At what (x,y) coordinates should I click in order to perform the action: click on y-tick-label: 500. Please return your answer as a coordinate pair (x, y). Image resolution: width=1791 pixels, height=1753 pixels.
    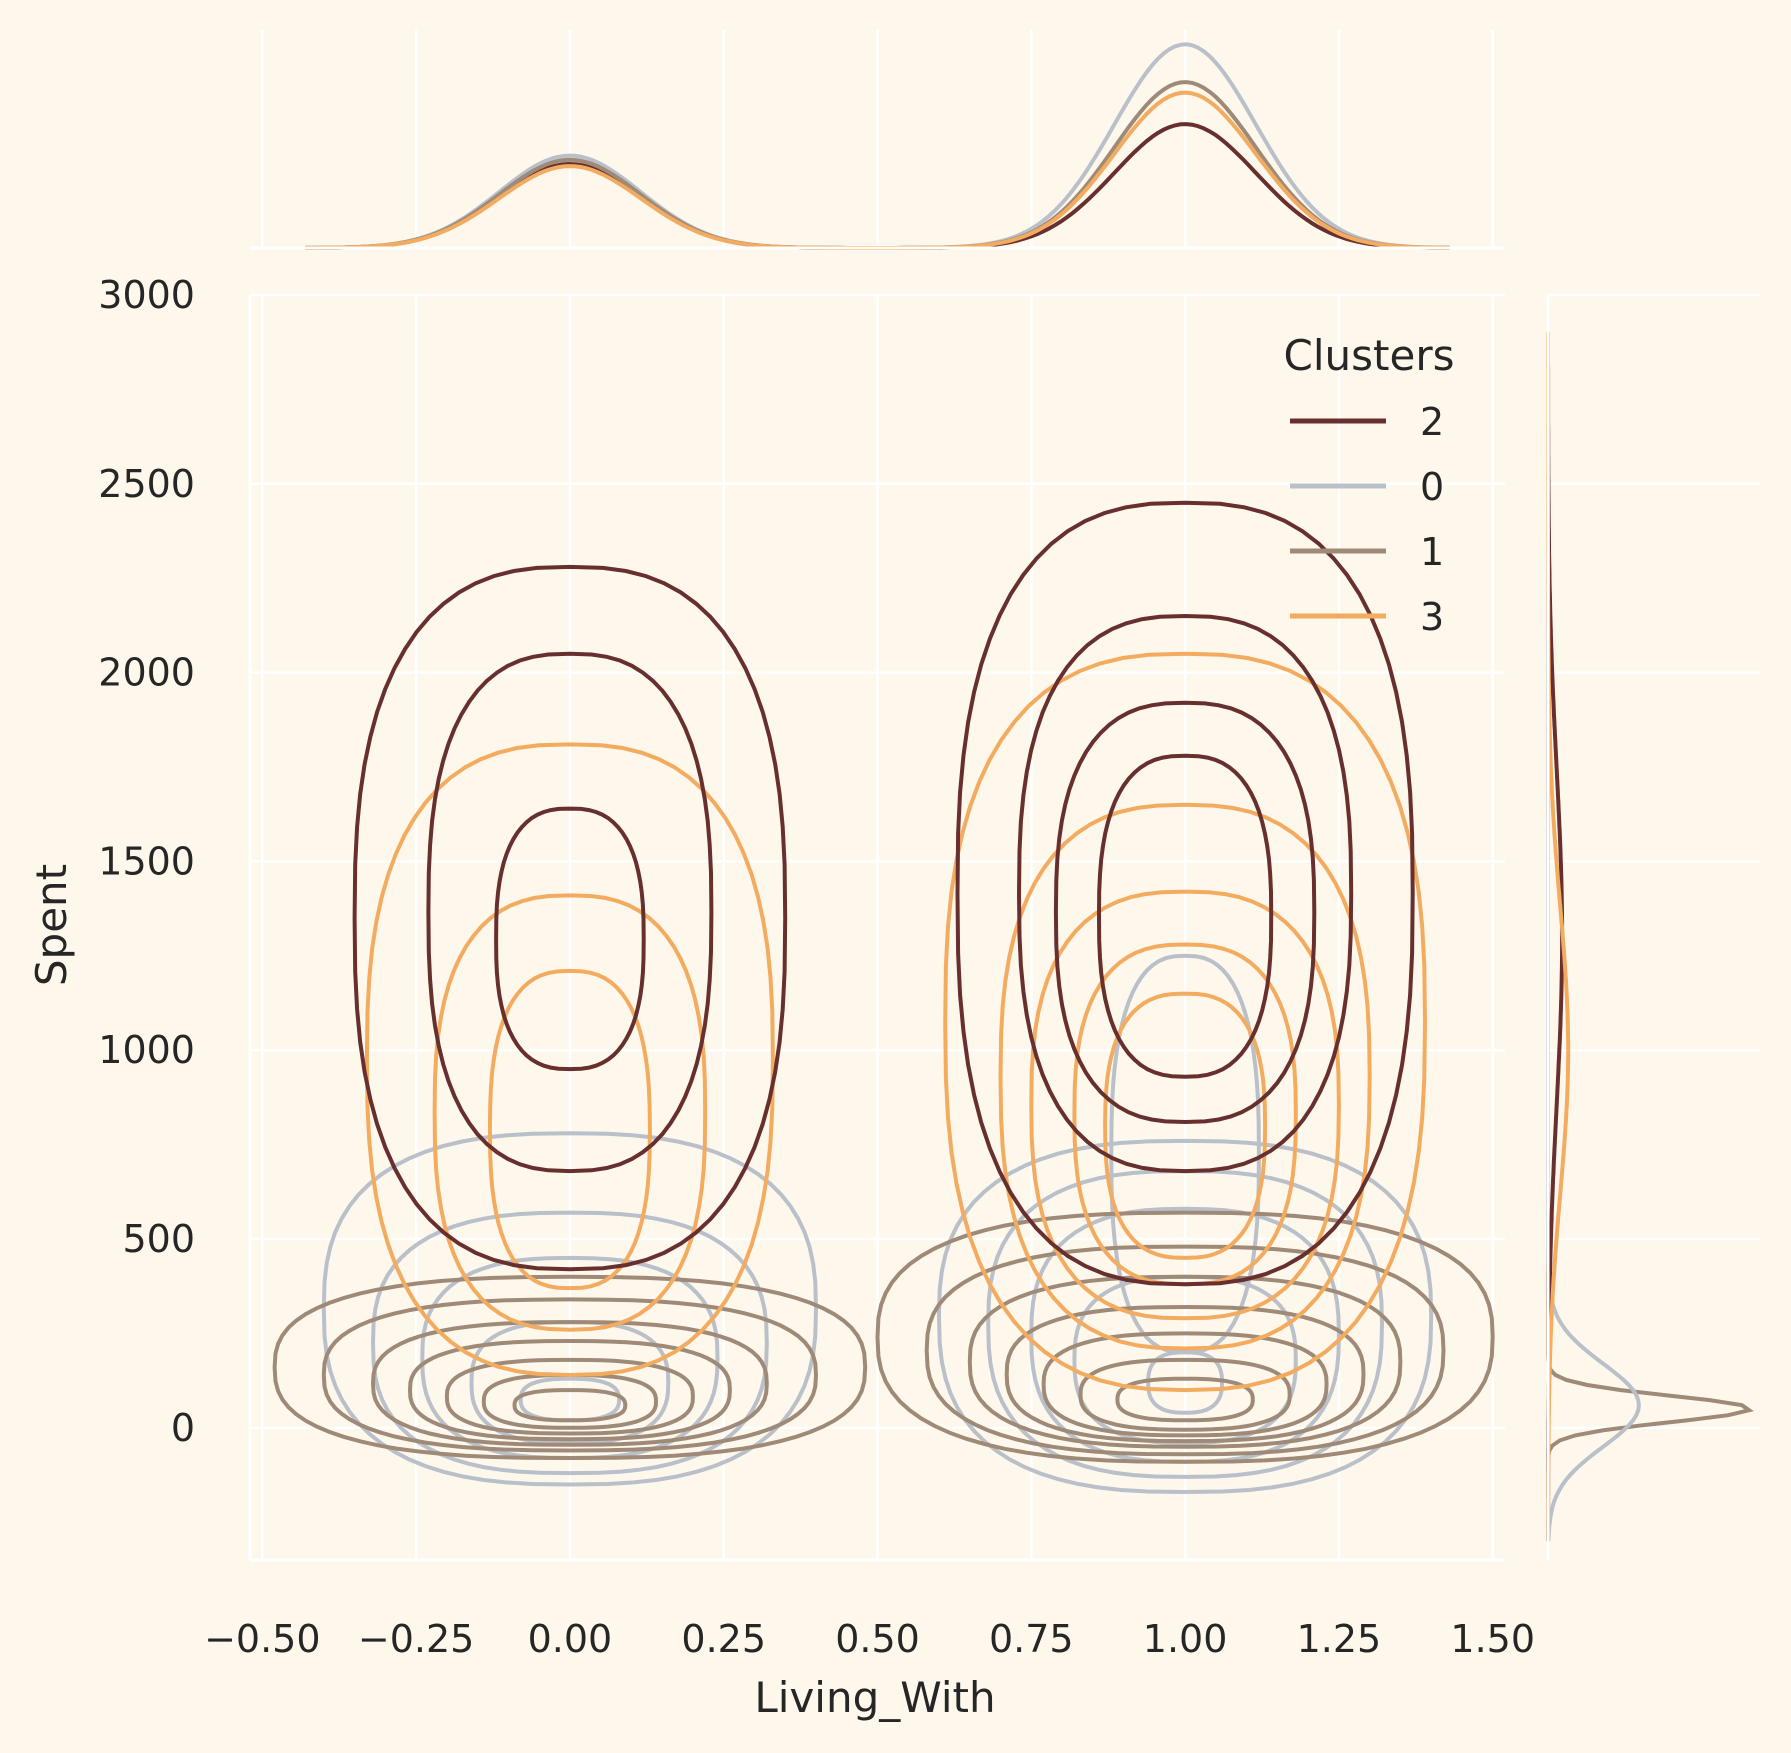
    Looking at the image, I should click on (158, 1239).